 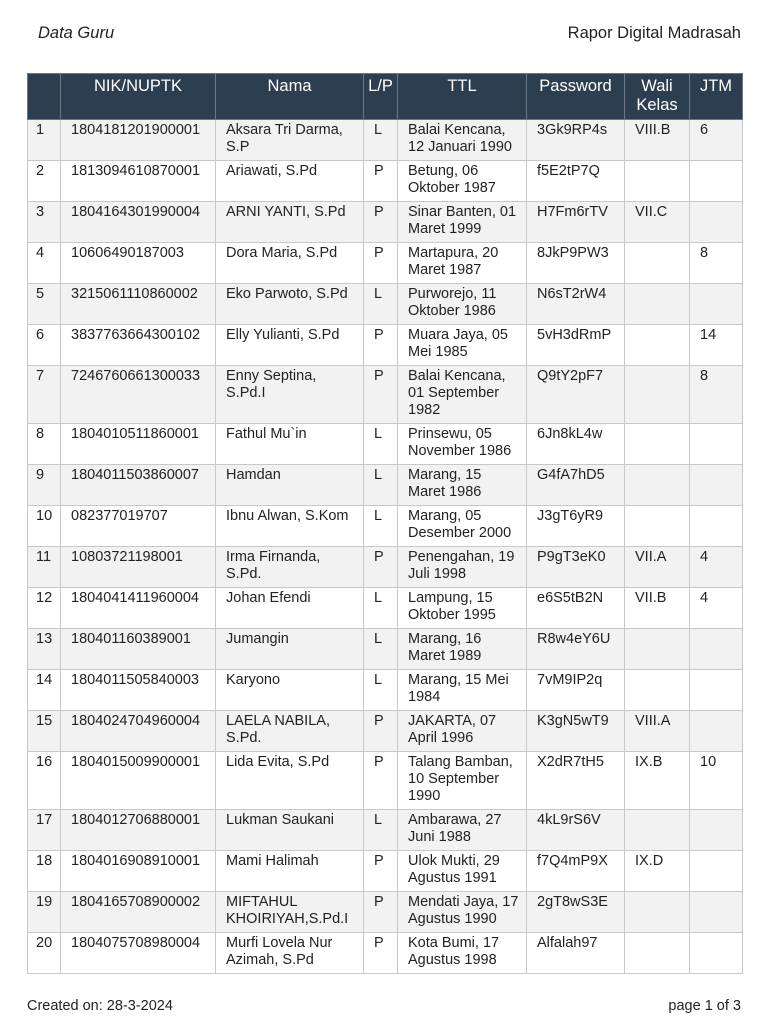 I want to click on table-cell: 13, so click(x=44, y=649).